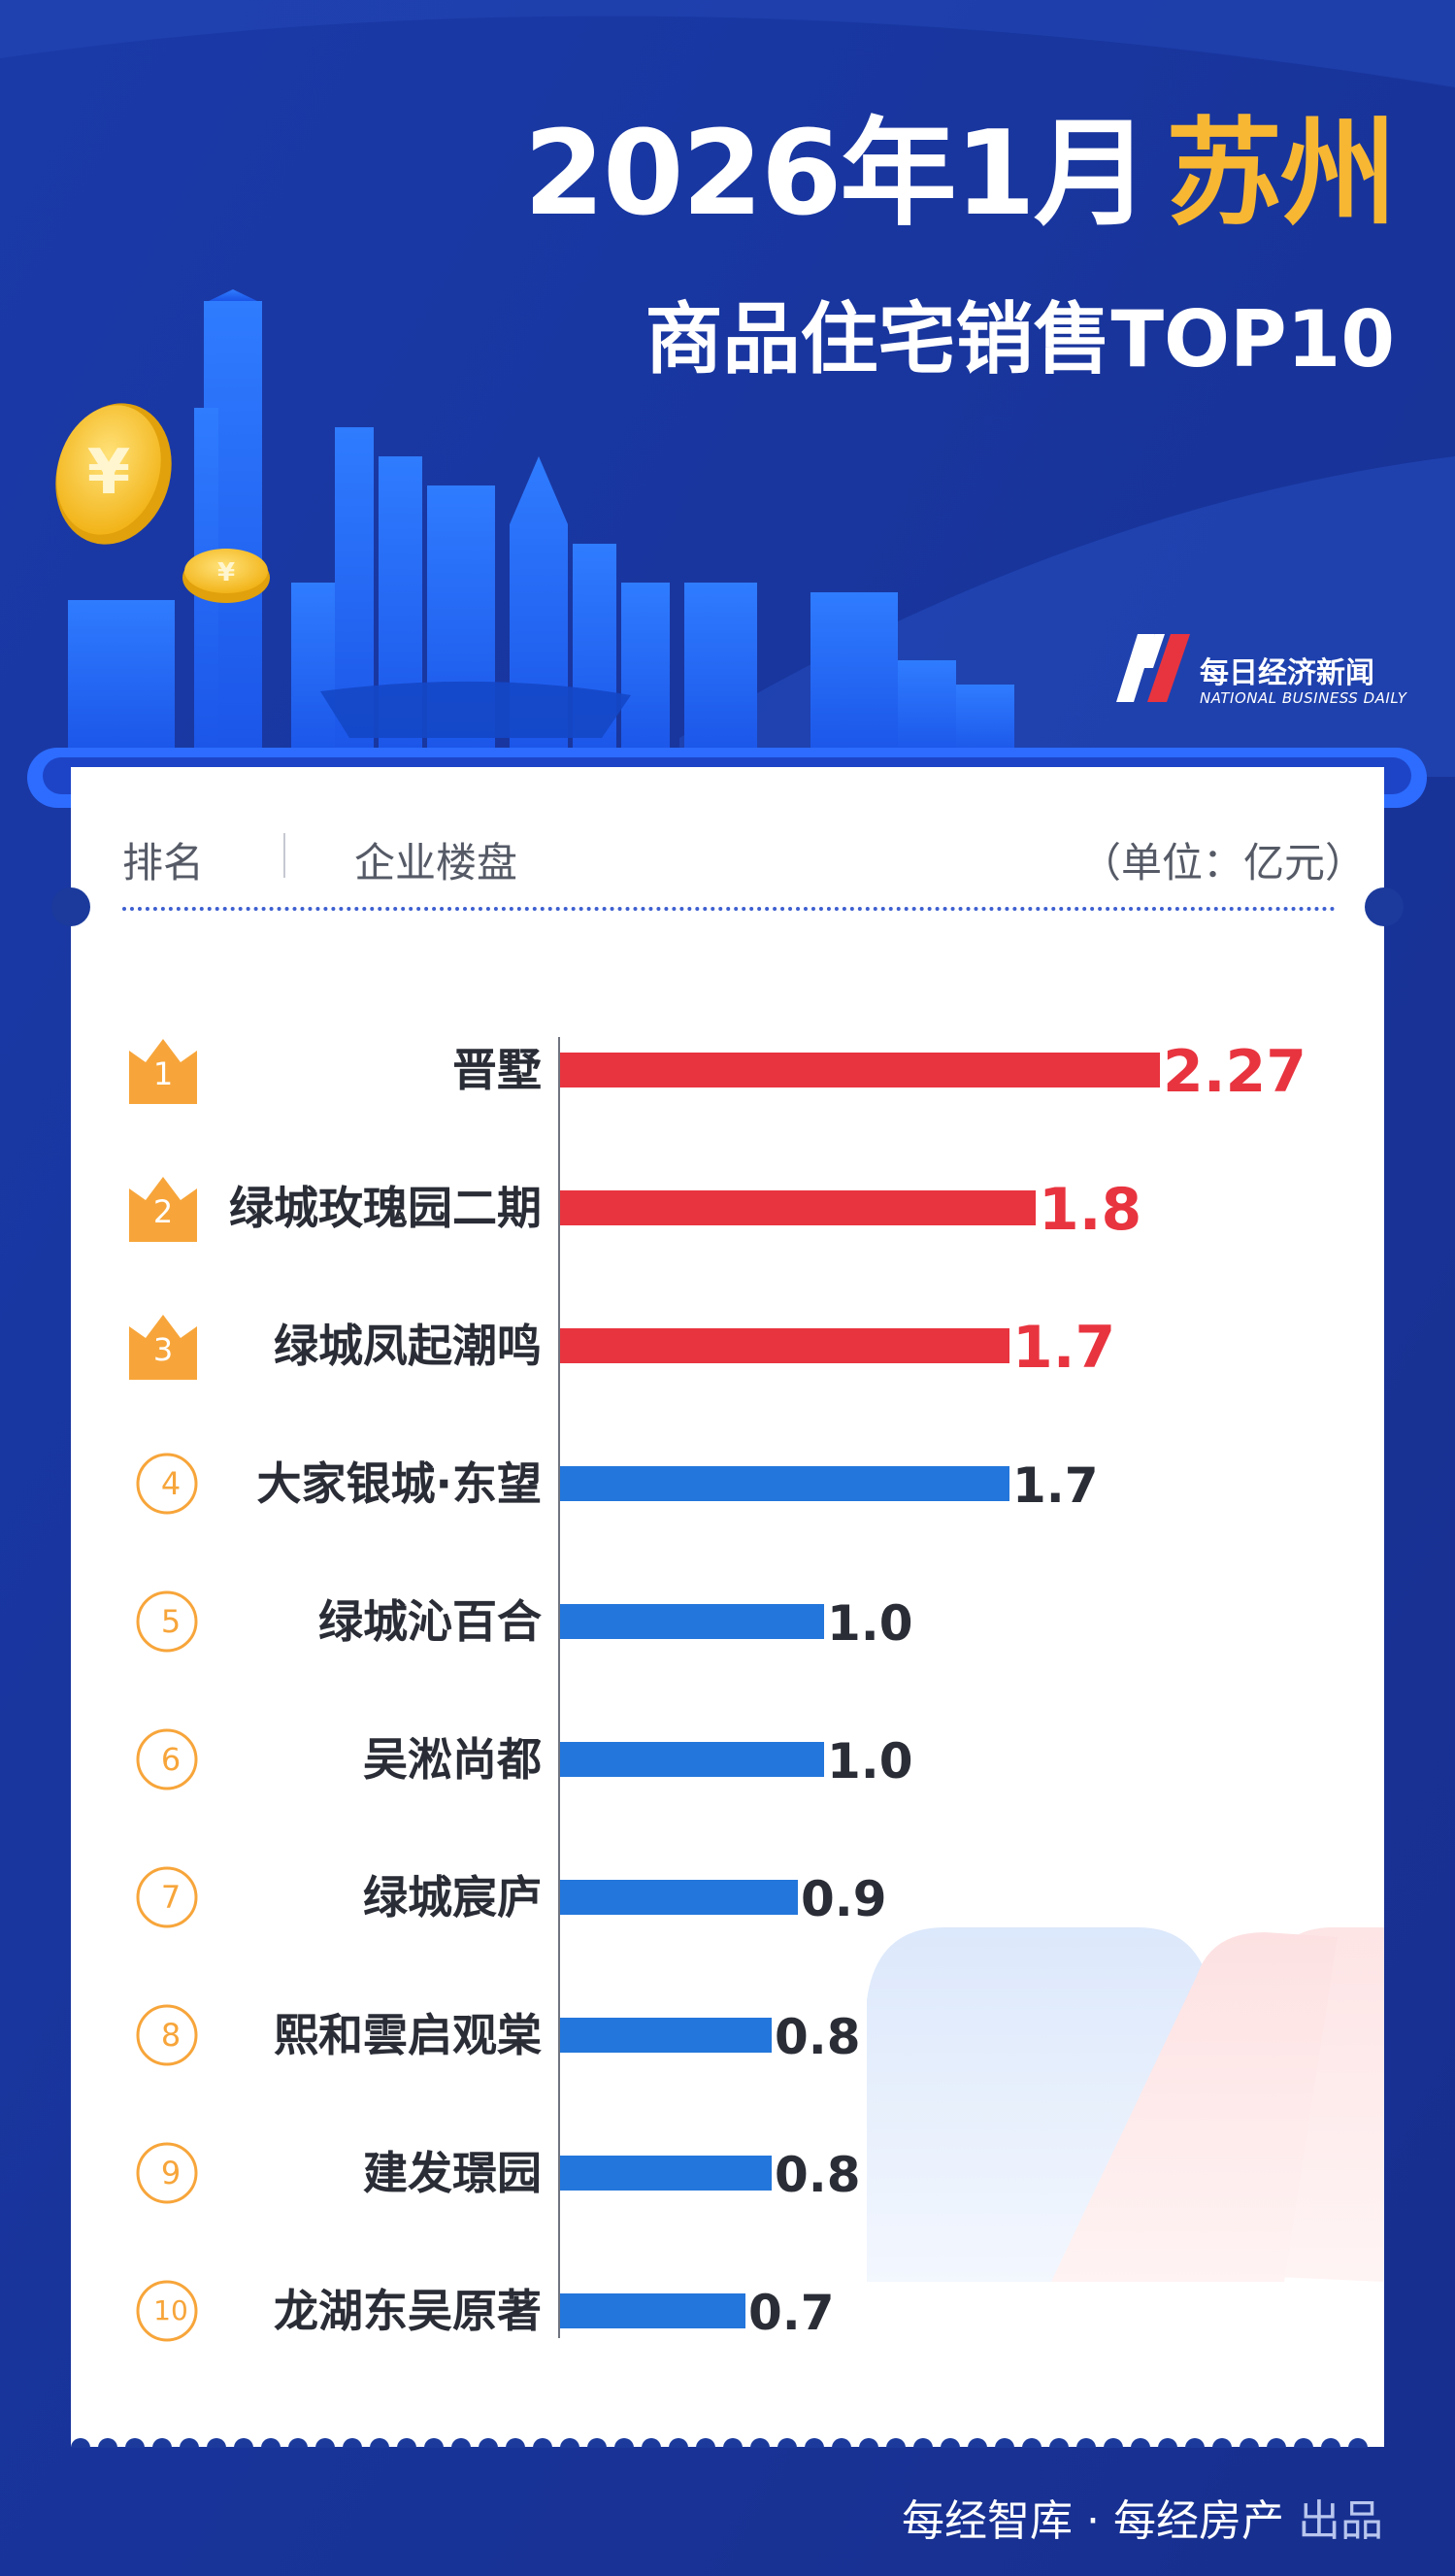 The image size is (1455, 2576). I want to click on coin-small-icon: ¥, so click(226, 576).